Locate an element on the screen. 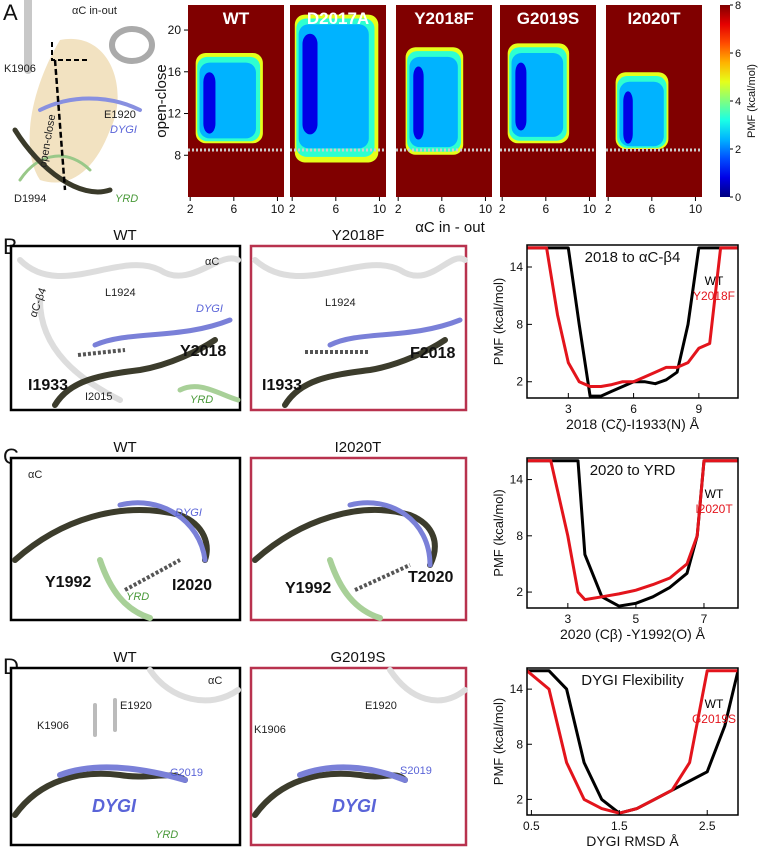 The width and height of the screenshot is (762, 862). structure-title: Y2018F is located at coordinates (358, 235).